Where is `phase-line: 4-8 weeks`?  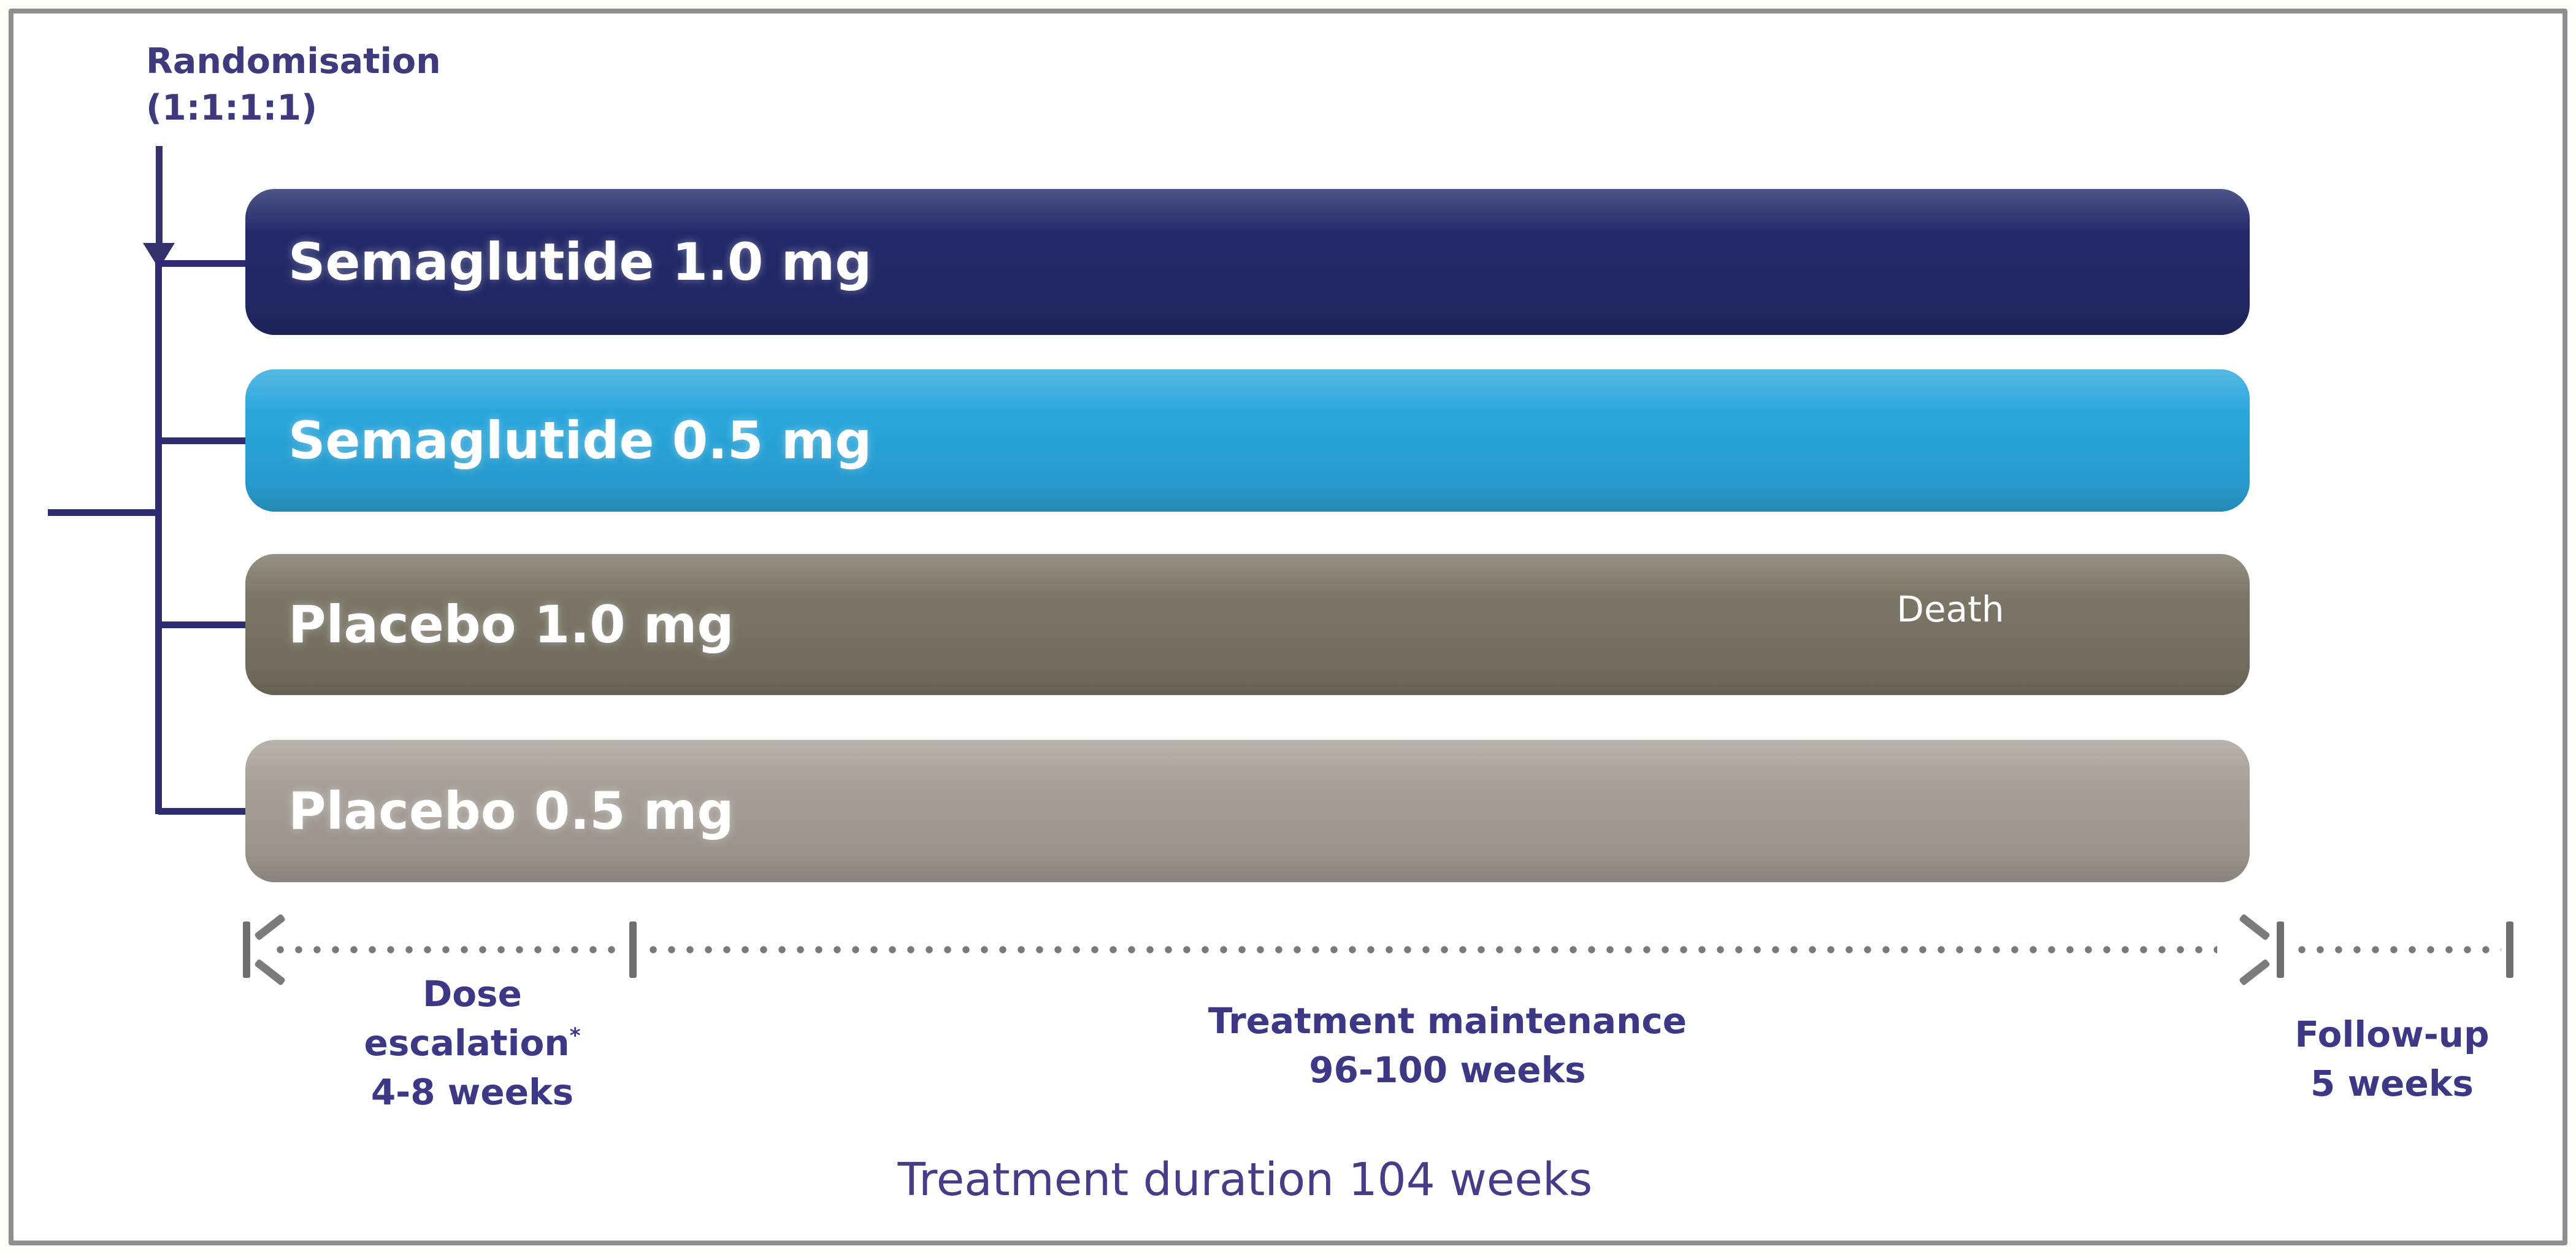 phase-line: 4-8 weeks is located at coordinates (472, 1092).